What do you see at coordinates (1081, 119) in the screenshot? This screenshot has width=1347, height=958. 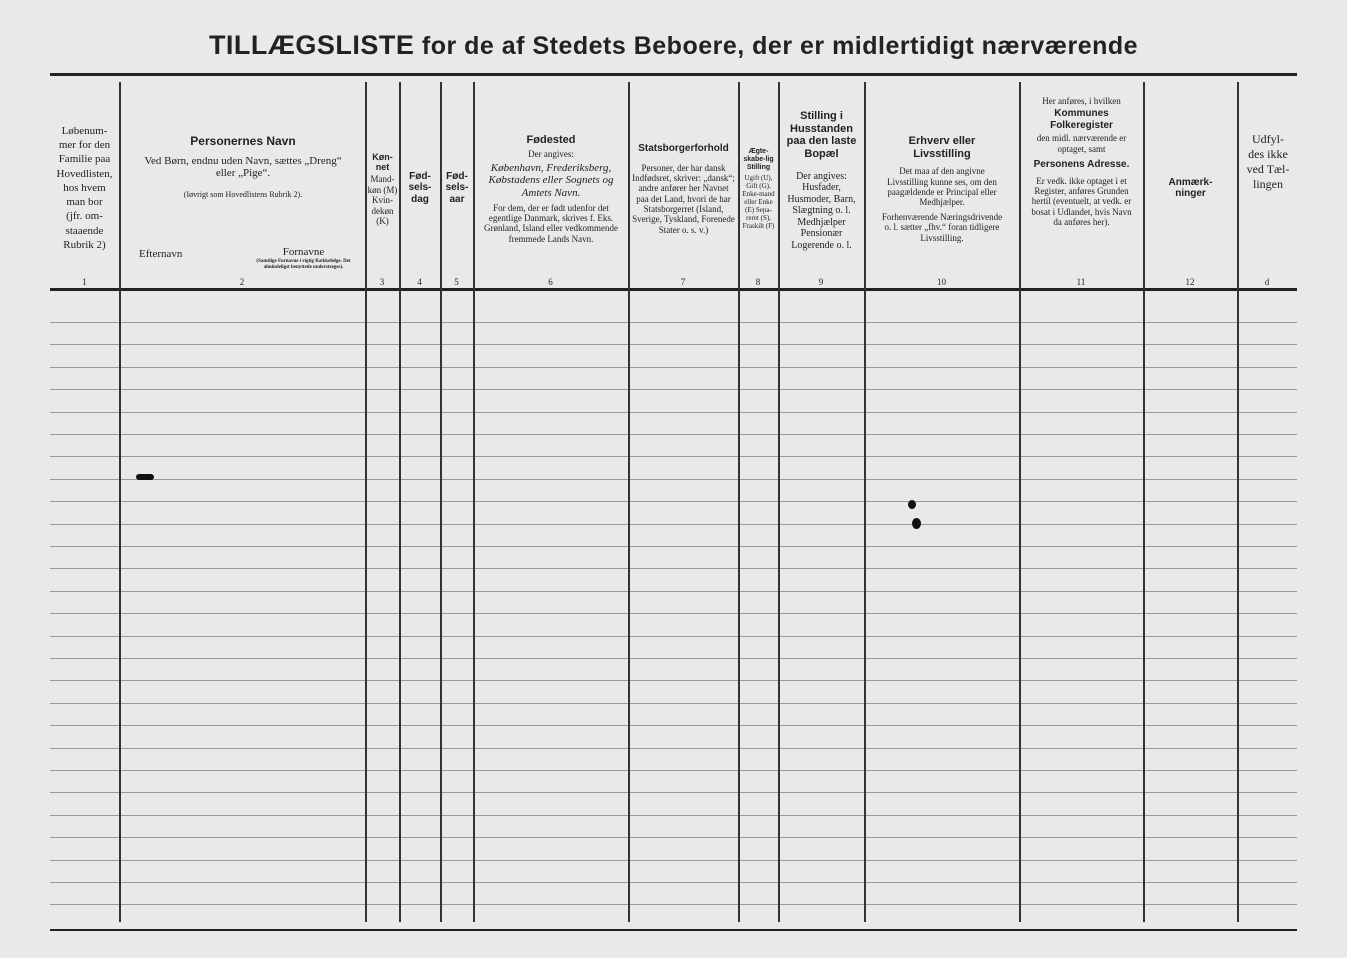 I see `col-11-heading: Kommunes Folkeregister` at bounding box center [1081, 119].